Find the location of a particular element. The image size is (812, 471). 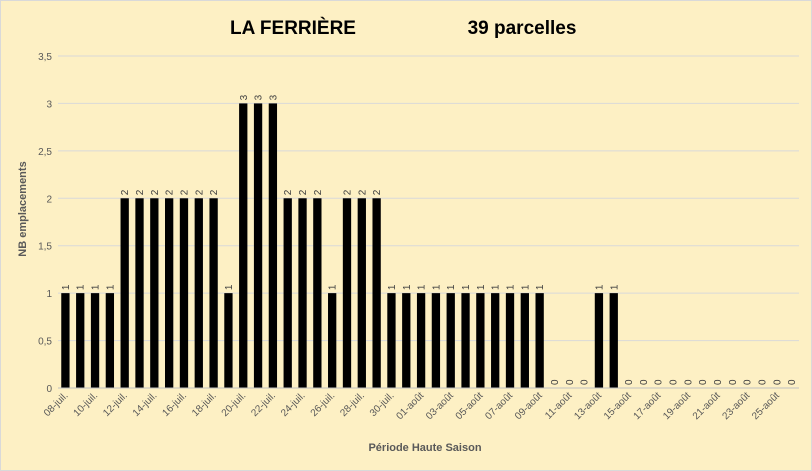

x-tick-label: 26-juil. is located at coordinates (323, 404).